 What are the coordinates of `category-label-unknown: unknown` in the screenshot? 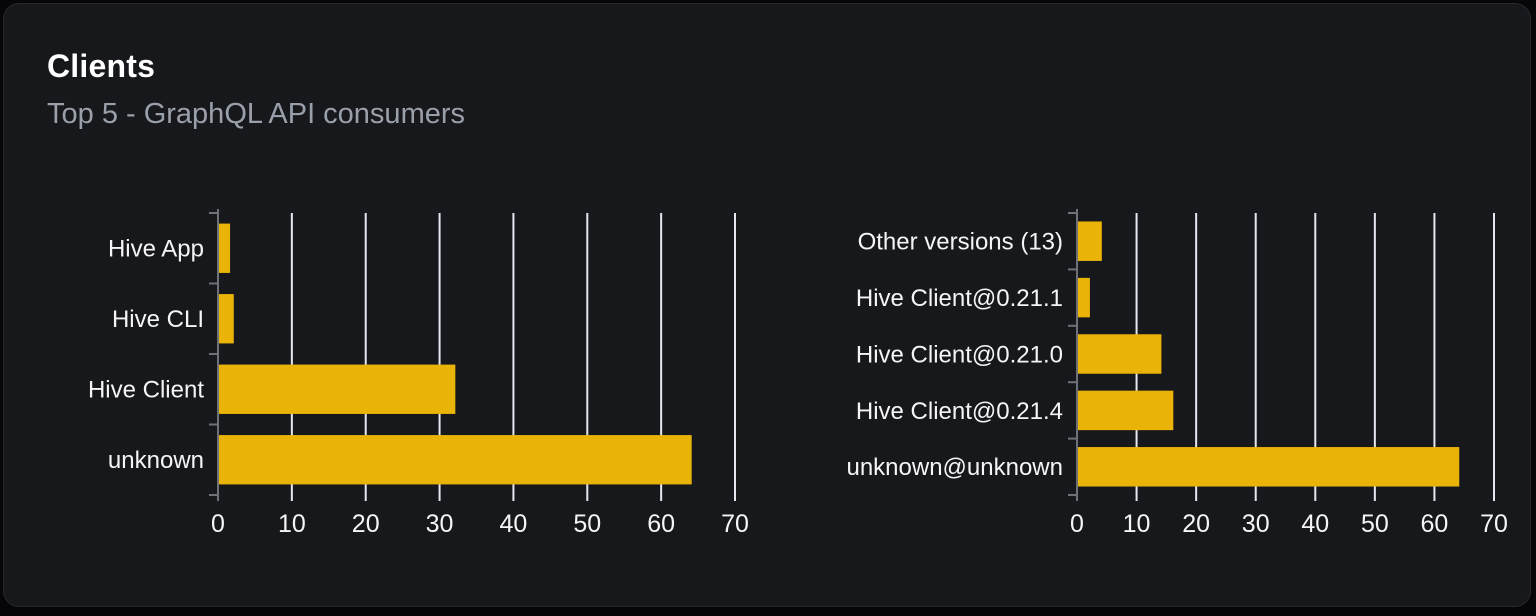 It's located at (156, 460).